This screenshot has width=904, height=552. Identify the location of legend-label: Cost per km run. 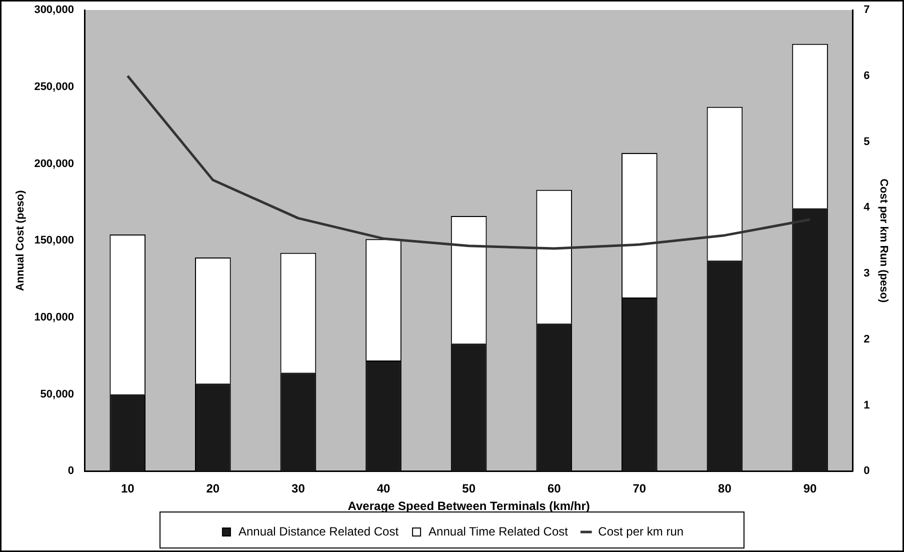
(641, 531).